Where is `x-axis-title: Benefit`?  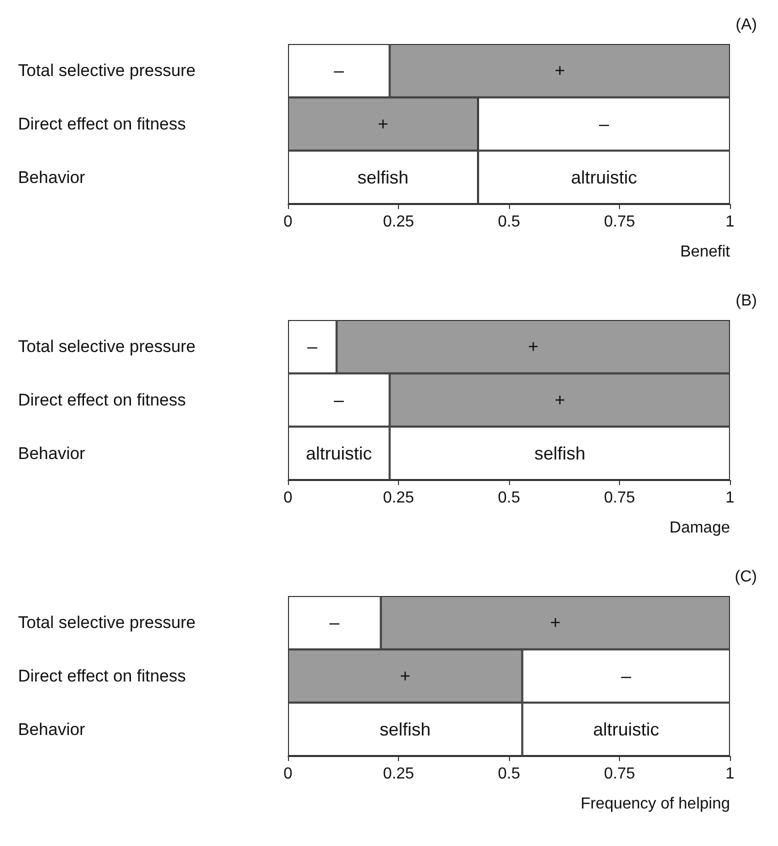 x-axis-title: Benefit is located at coordinates (705, 252).